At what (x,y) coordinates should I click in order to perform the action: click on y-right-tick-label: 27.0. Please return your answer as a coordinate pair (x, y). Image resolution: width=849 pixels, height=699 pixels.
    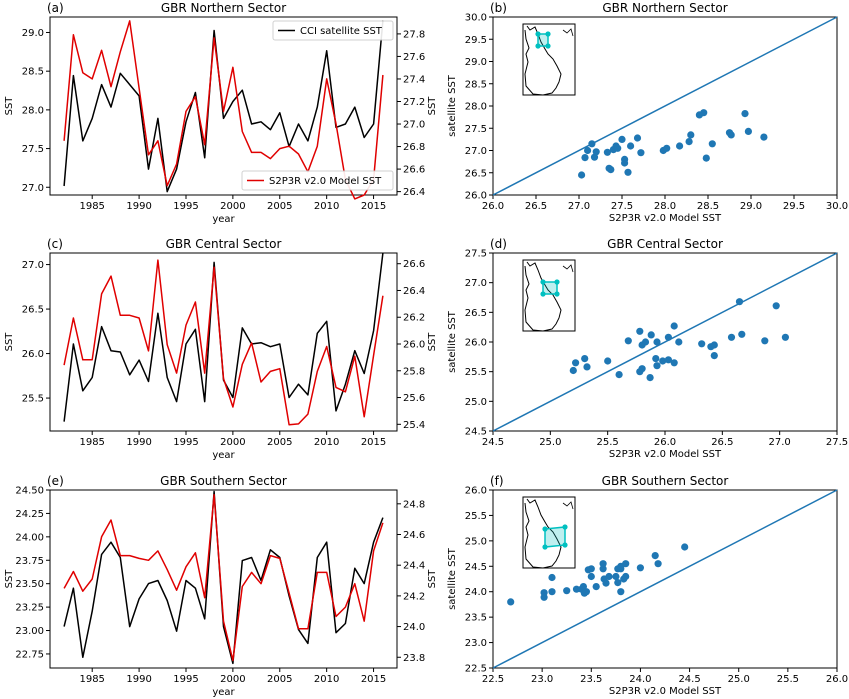
    Looking at the image, I should click on (414, 125).